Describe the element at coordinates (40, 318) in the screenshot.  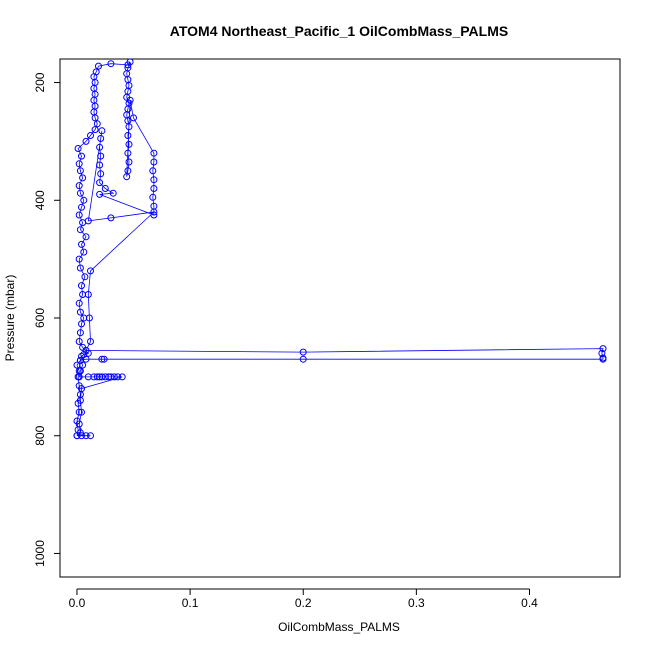
I see `y-tick-label: 600` at that location.